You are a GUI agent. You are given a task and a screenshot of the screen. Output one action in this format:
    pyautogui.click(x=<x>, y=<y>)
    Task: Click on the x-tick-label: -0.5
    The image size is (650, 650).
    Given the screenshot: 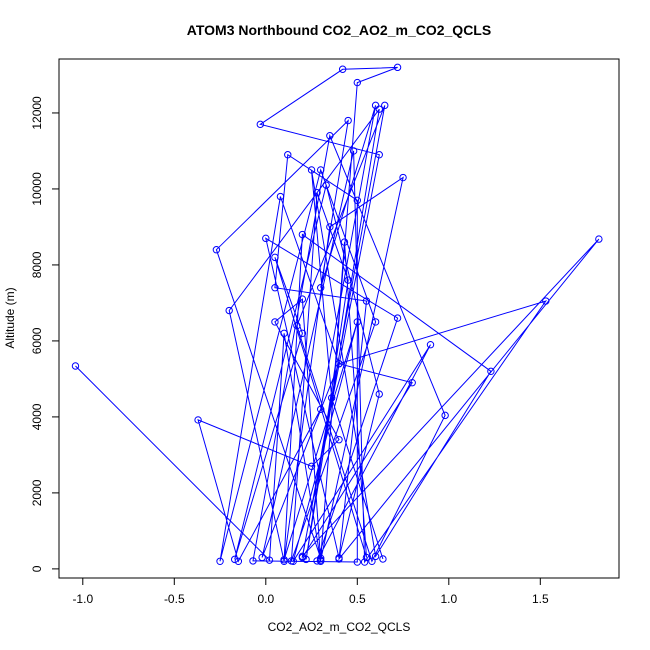 What is the action you would take?
    pyautogui.click(x=174, y=599)
    